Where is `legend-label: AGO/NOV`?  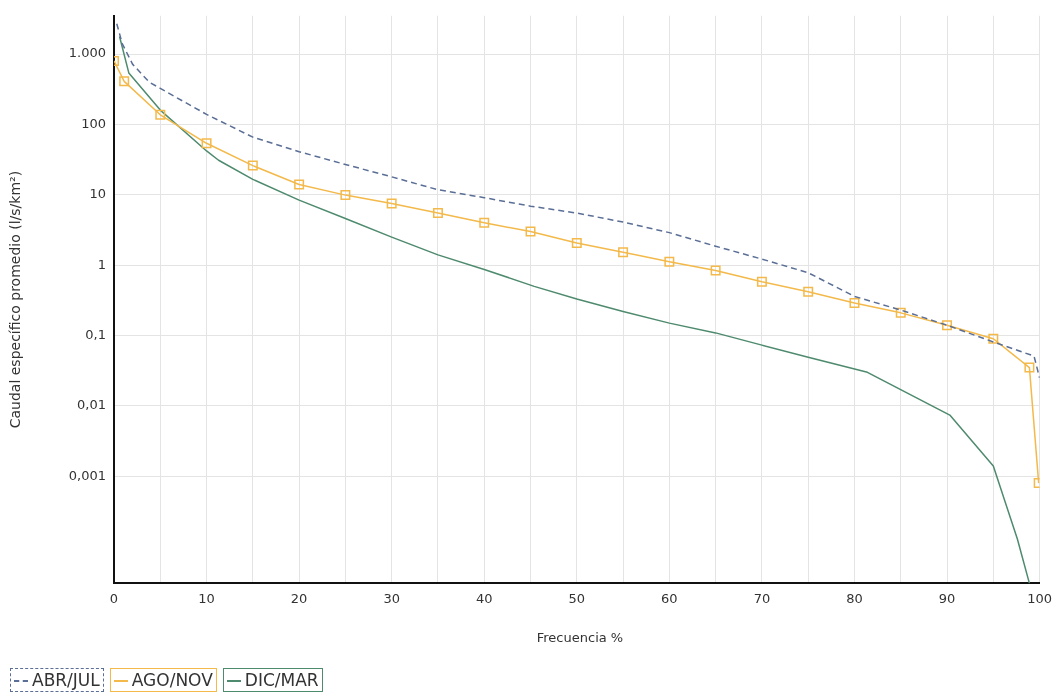
legend-label: AGO/NOV is located at coordinates (163, 680).